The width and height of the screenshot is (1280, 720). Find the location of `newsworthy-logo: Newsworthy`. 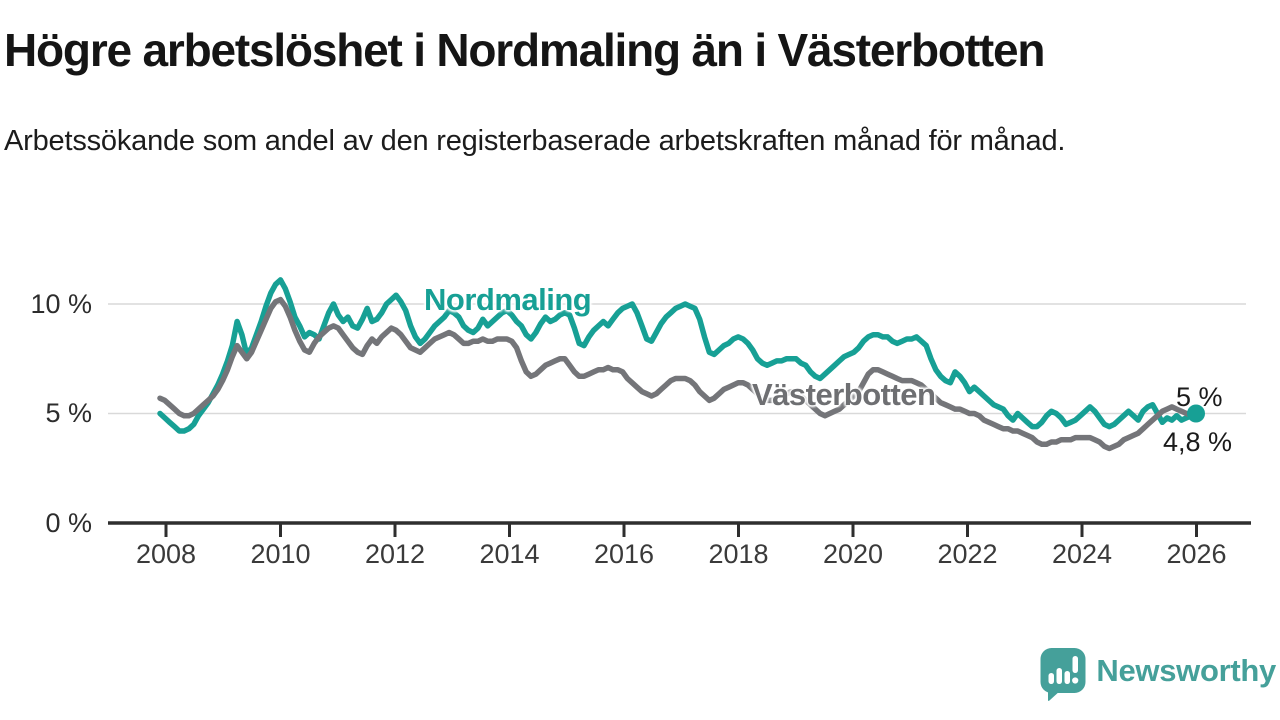

newsworthy-logo: Newsworthy is located at coordinates (1157, 674).